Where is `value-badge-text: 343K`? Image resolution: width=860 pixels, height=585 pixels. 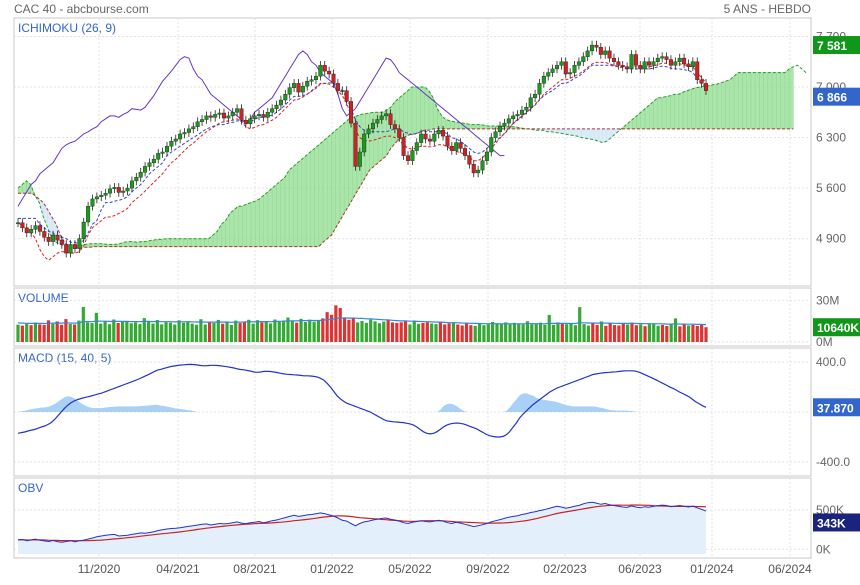
value-badge-text: 343K is located at coordinates (831, 523).